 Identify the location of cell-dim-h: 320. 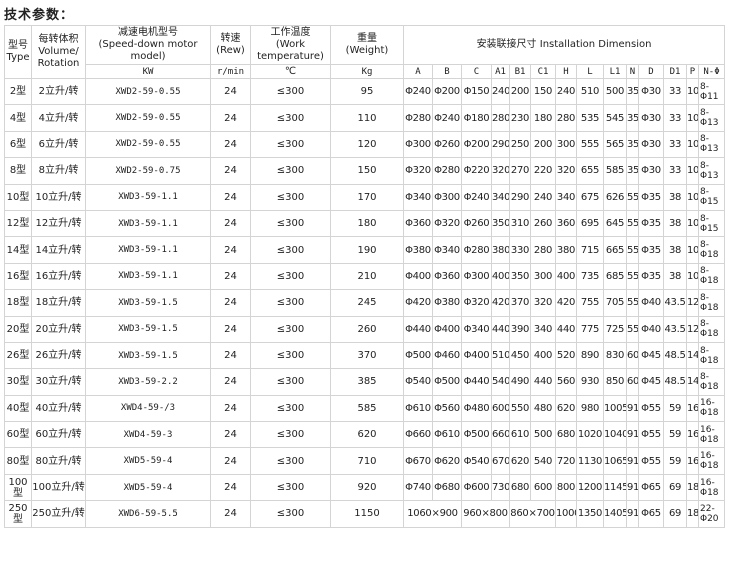
(566, 171).